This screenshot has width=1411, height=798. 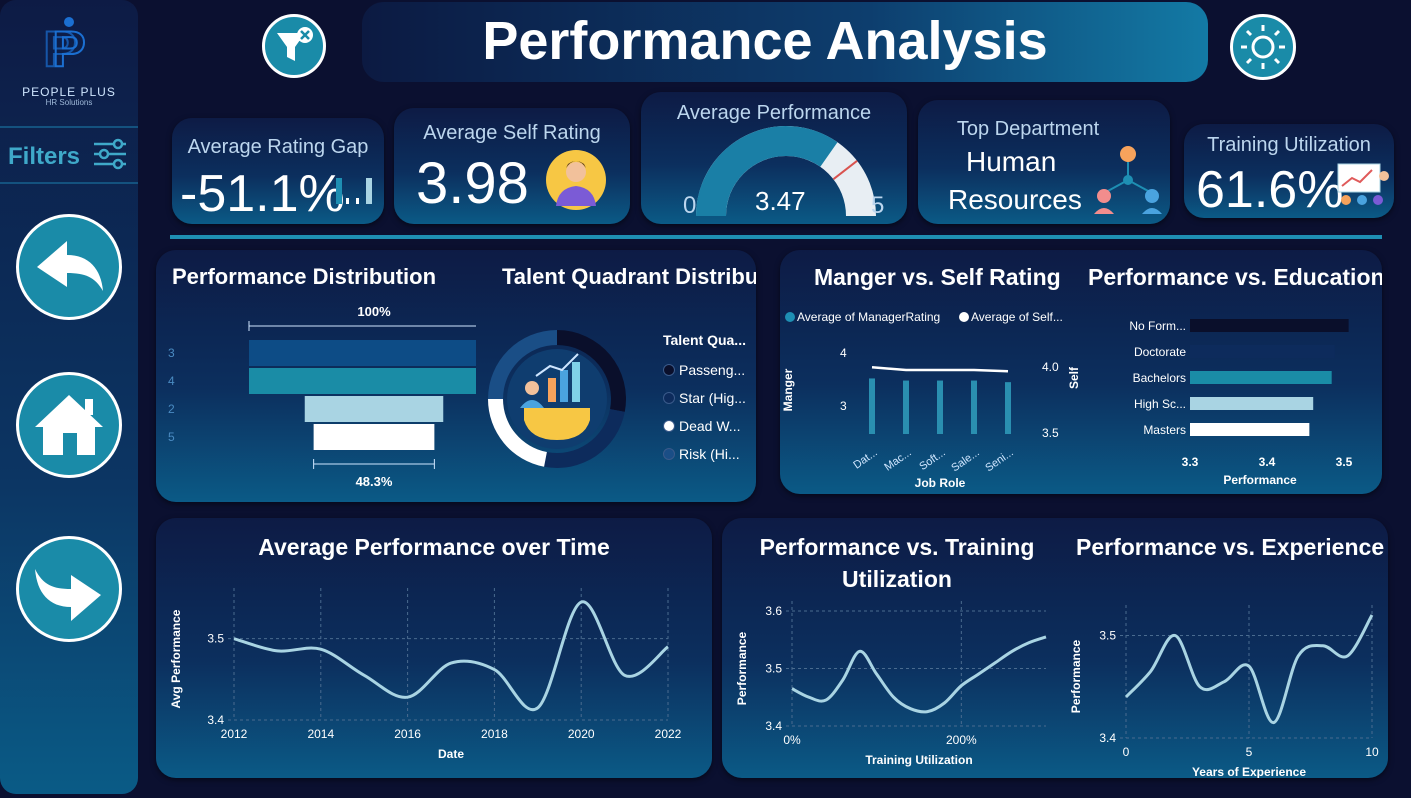 I want to click on y-tick-label: Doctorate, so click(x=1160, y=352).